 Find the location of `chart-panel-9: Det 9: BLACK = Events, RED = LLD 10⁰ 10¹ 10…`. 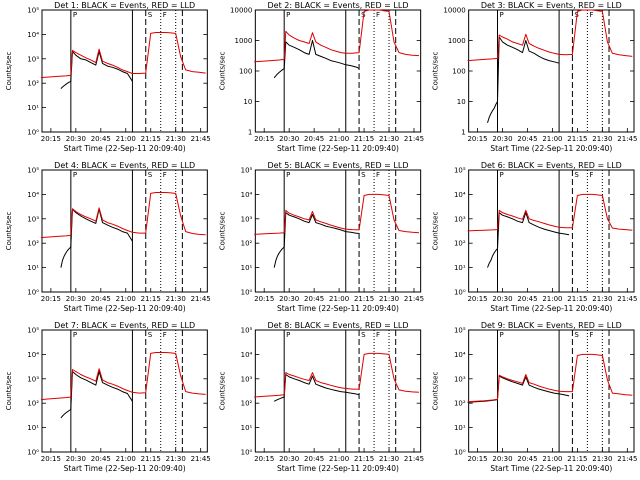

chart-panel-9: Det 9: BLACK = Events, RED = LLD 10⁰ 10¹ 10… is located at coordinates (535, 397).